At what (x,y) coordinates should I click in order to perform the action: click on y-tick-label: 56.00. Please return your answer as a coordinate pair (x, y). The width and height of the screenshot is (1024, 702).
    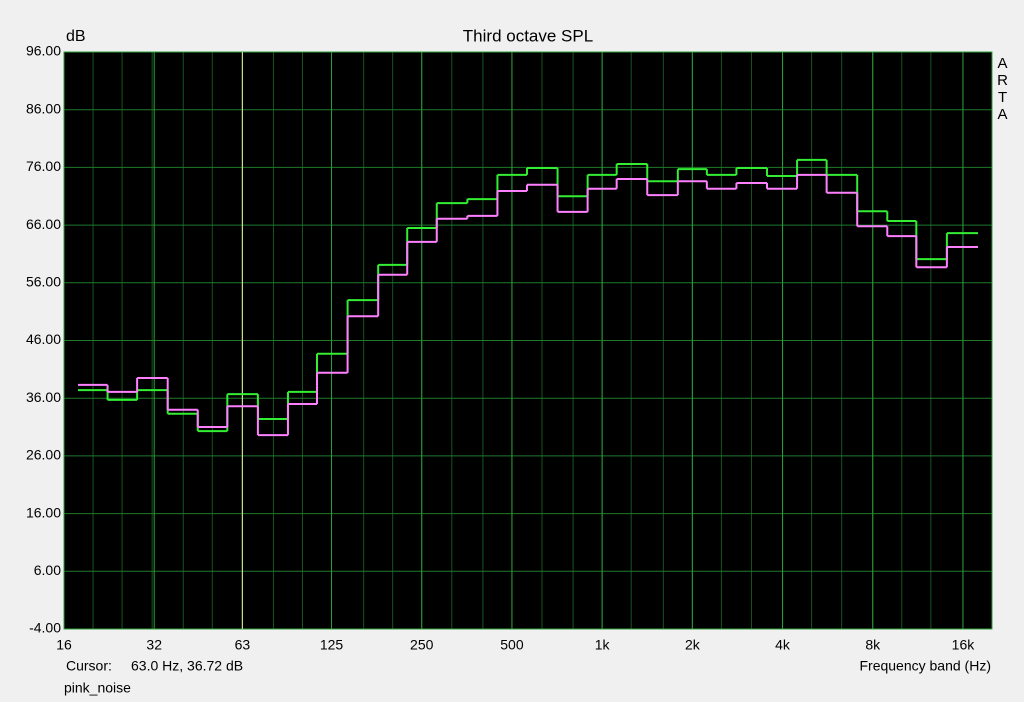
    Looking at the image, I should click on (43, 282).